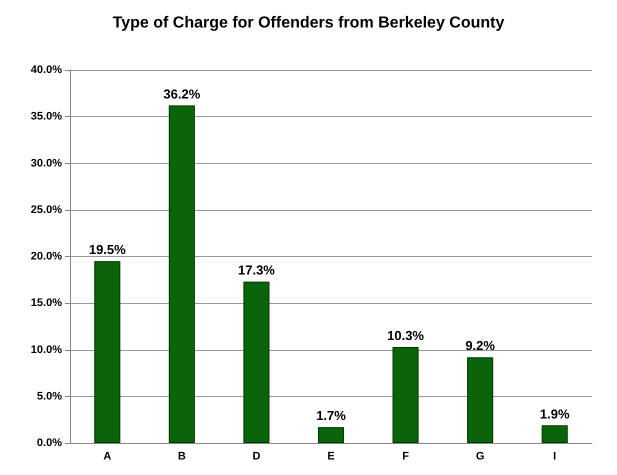  What do you see at coordinates (49, 443) in the screenshot?
I see `y-tick-label: 0.0%` at bounding box center [49, 443].